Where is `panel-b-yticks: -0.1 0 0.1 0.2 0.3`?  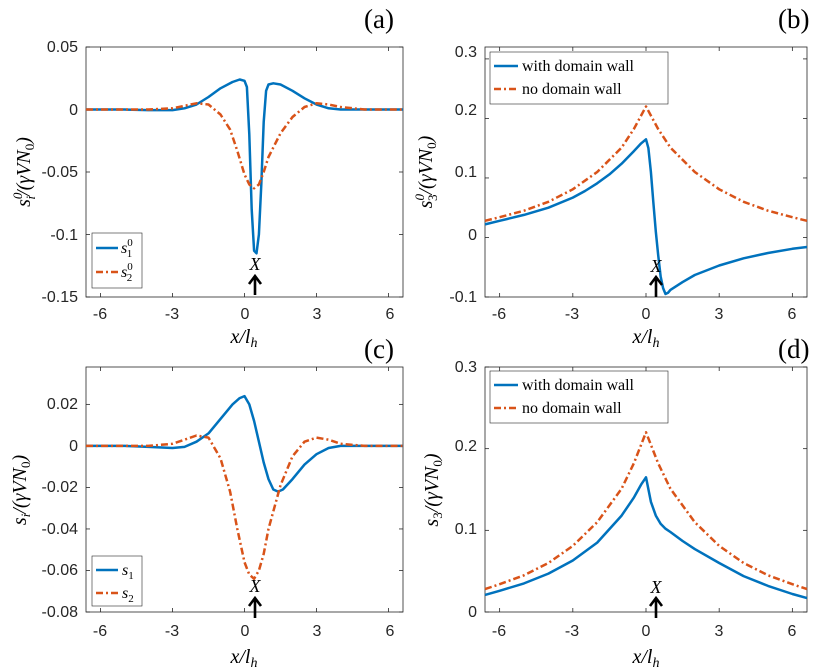 panel-b-yticks: -0.1 0 0.1 0.2 0.3 is located at coordinates (463, 175).